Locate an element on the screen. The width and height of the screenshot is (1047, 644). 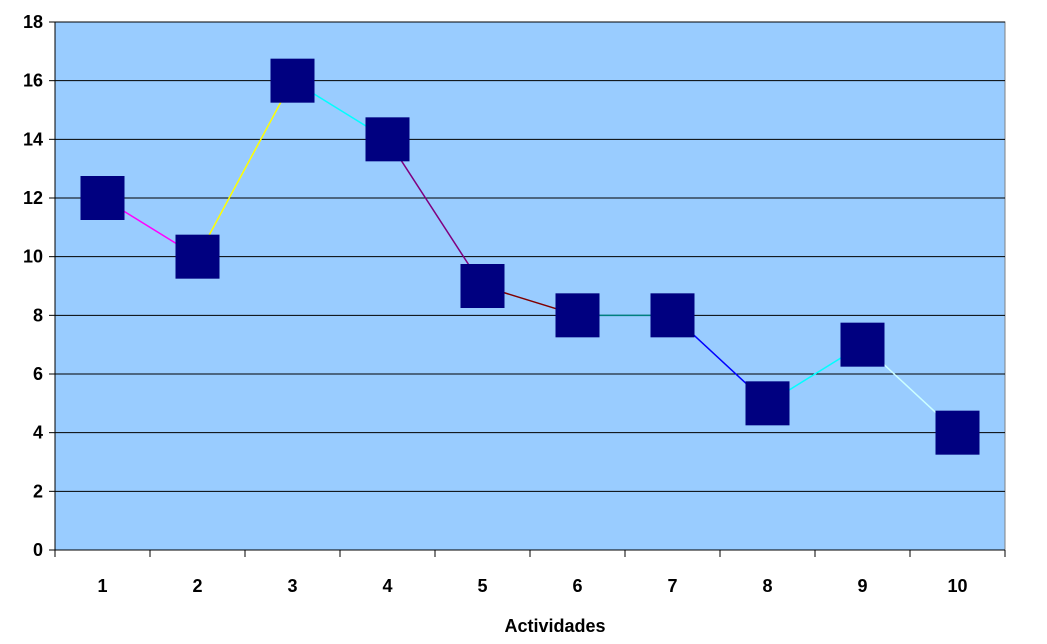
x-tick-label: 1 is located at coordinates (102, 586).